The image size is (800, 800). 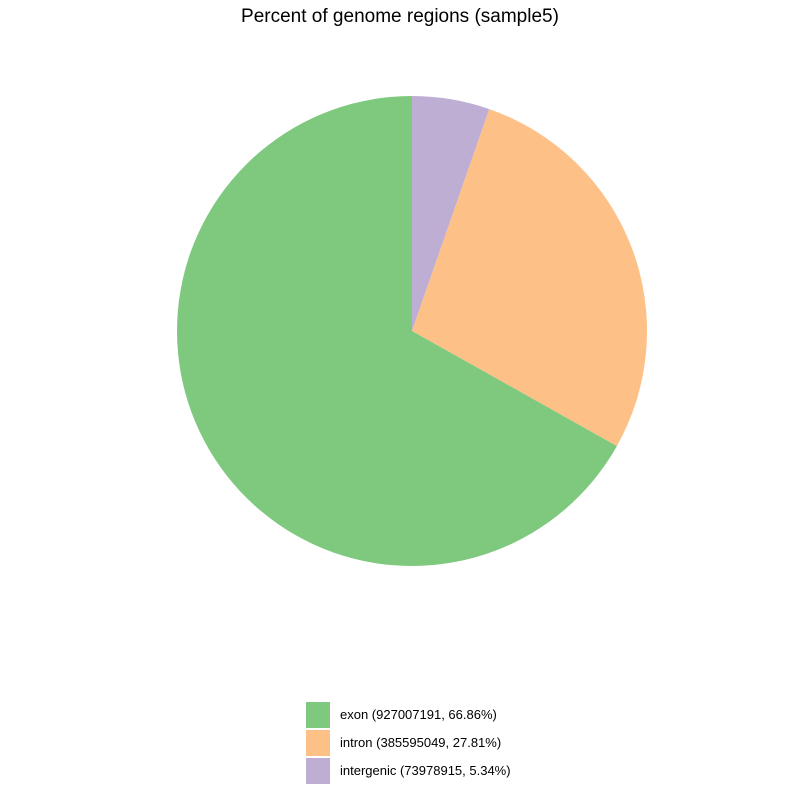 What do you see at coordinates (318, 770) in the screenshot?
I see `legend-swatch-intergenic` at bounding box center [318, 770].